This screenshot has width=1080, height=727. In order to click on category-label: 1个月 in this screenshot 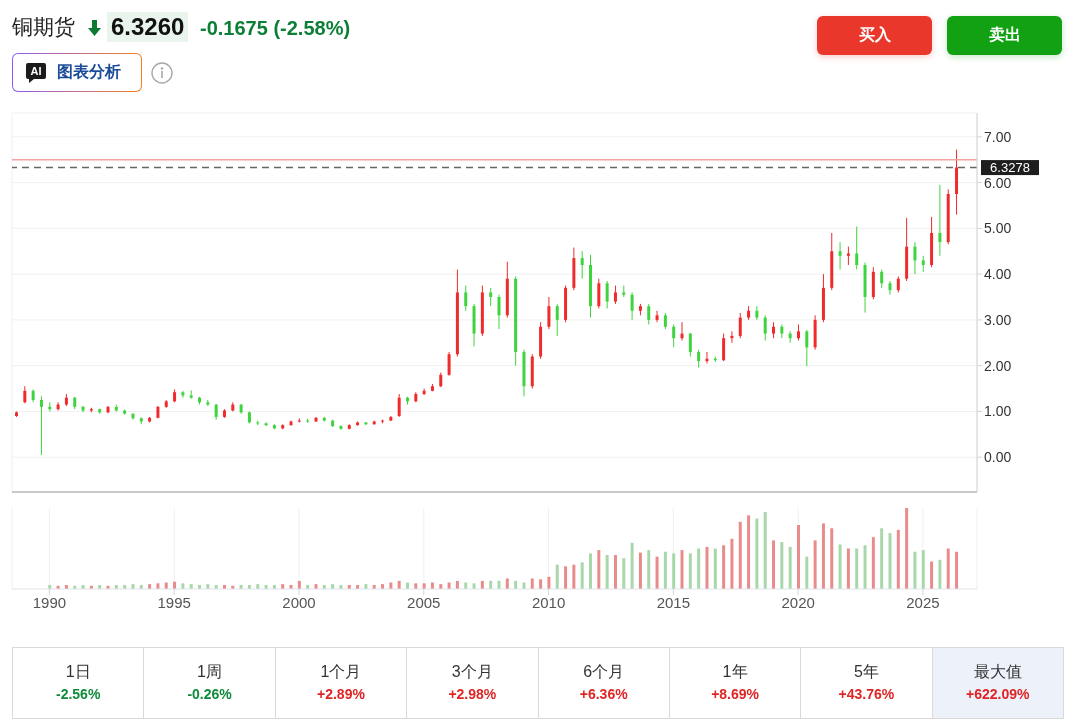, I will do `click(341, 672)`.